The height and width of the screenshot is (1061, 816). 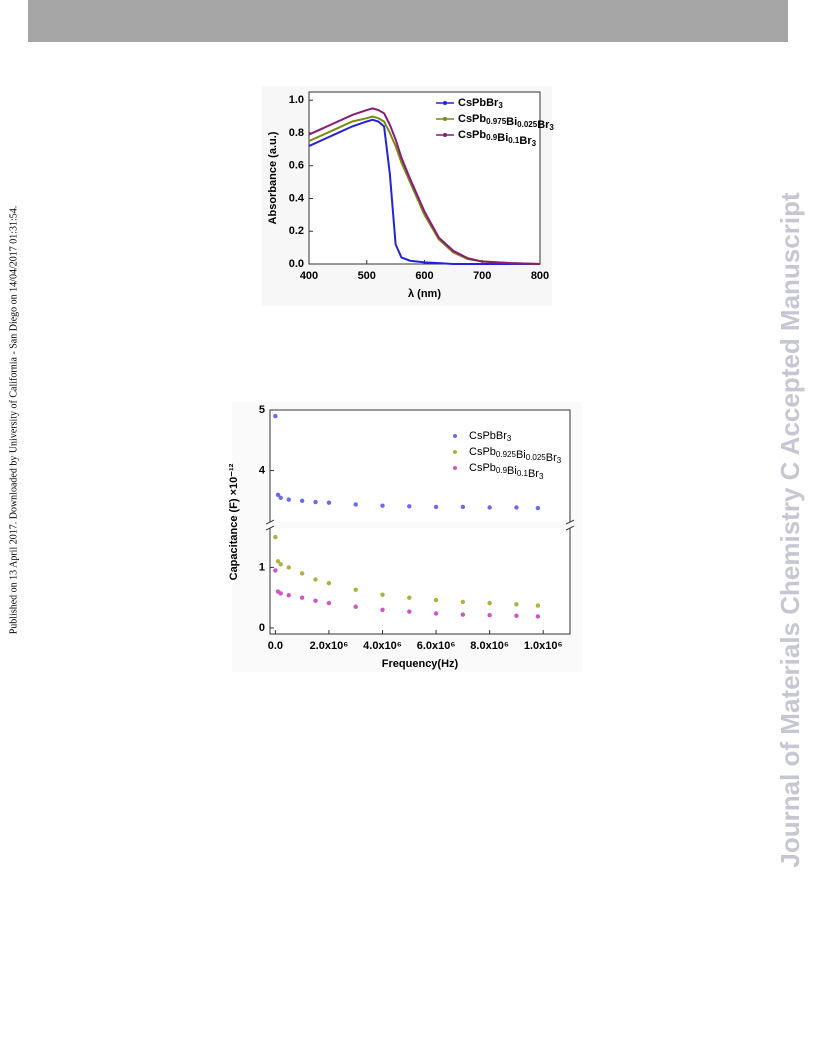 What do you see at coordinates (382, 646) in the screenshot?
I see `x-tick-label: 4.0x10⁶` at bounding box center [382, 646].